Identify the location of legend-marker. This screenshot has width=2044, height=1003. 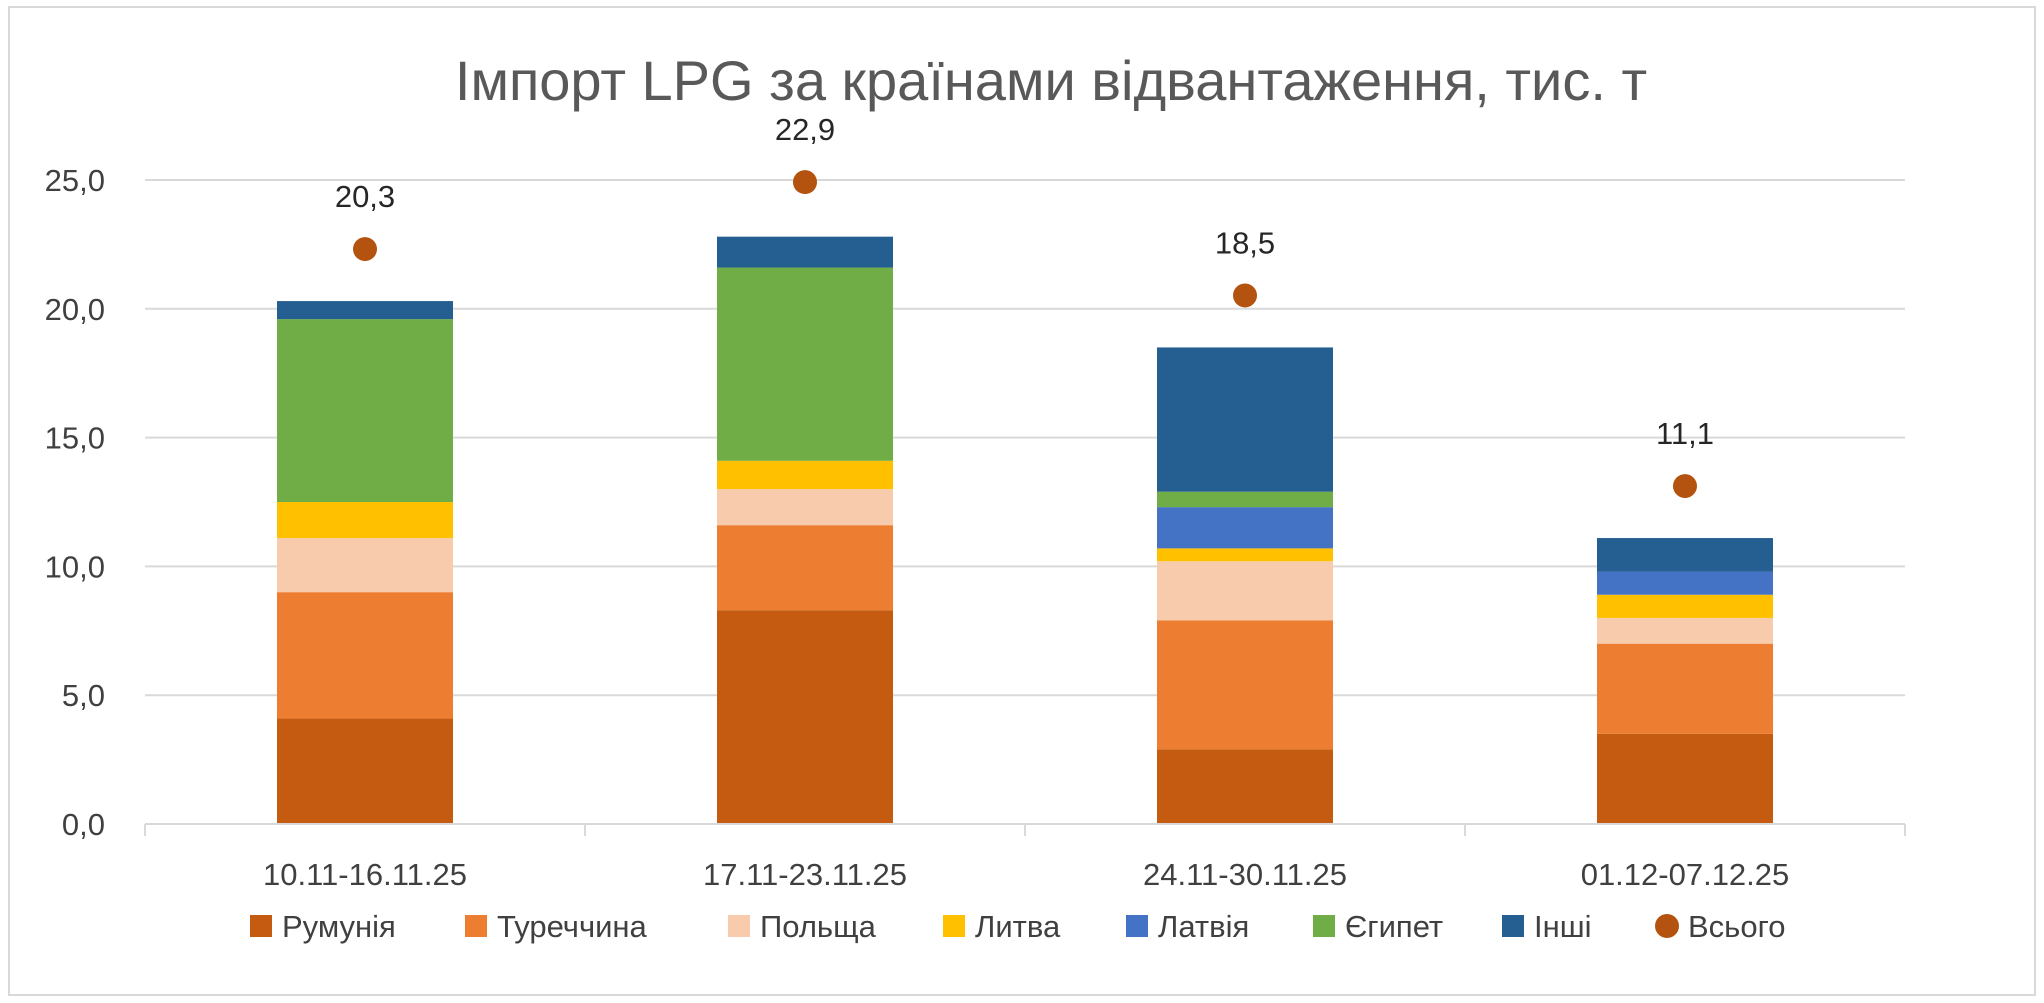
(1667, 926).